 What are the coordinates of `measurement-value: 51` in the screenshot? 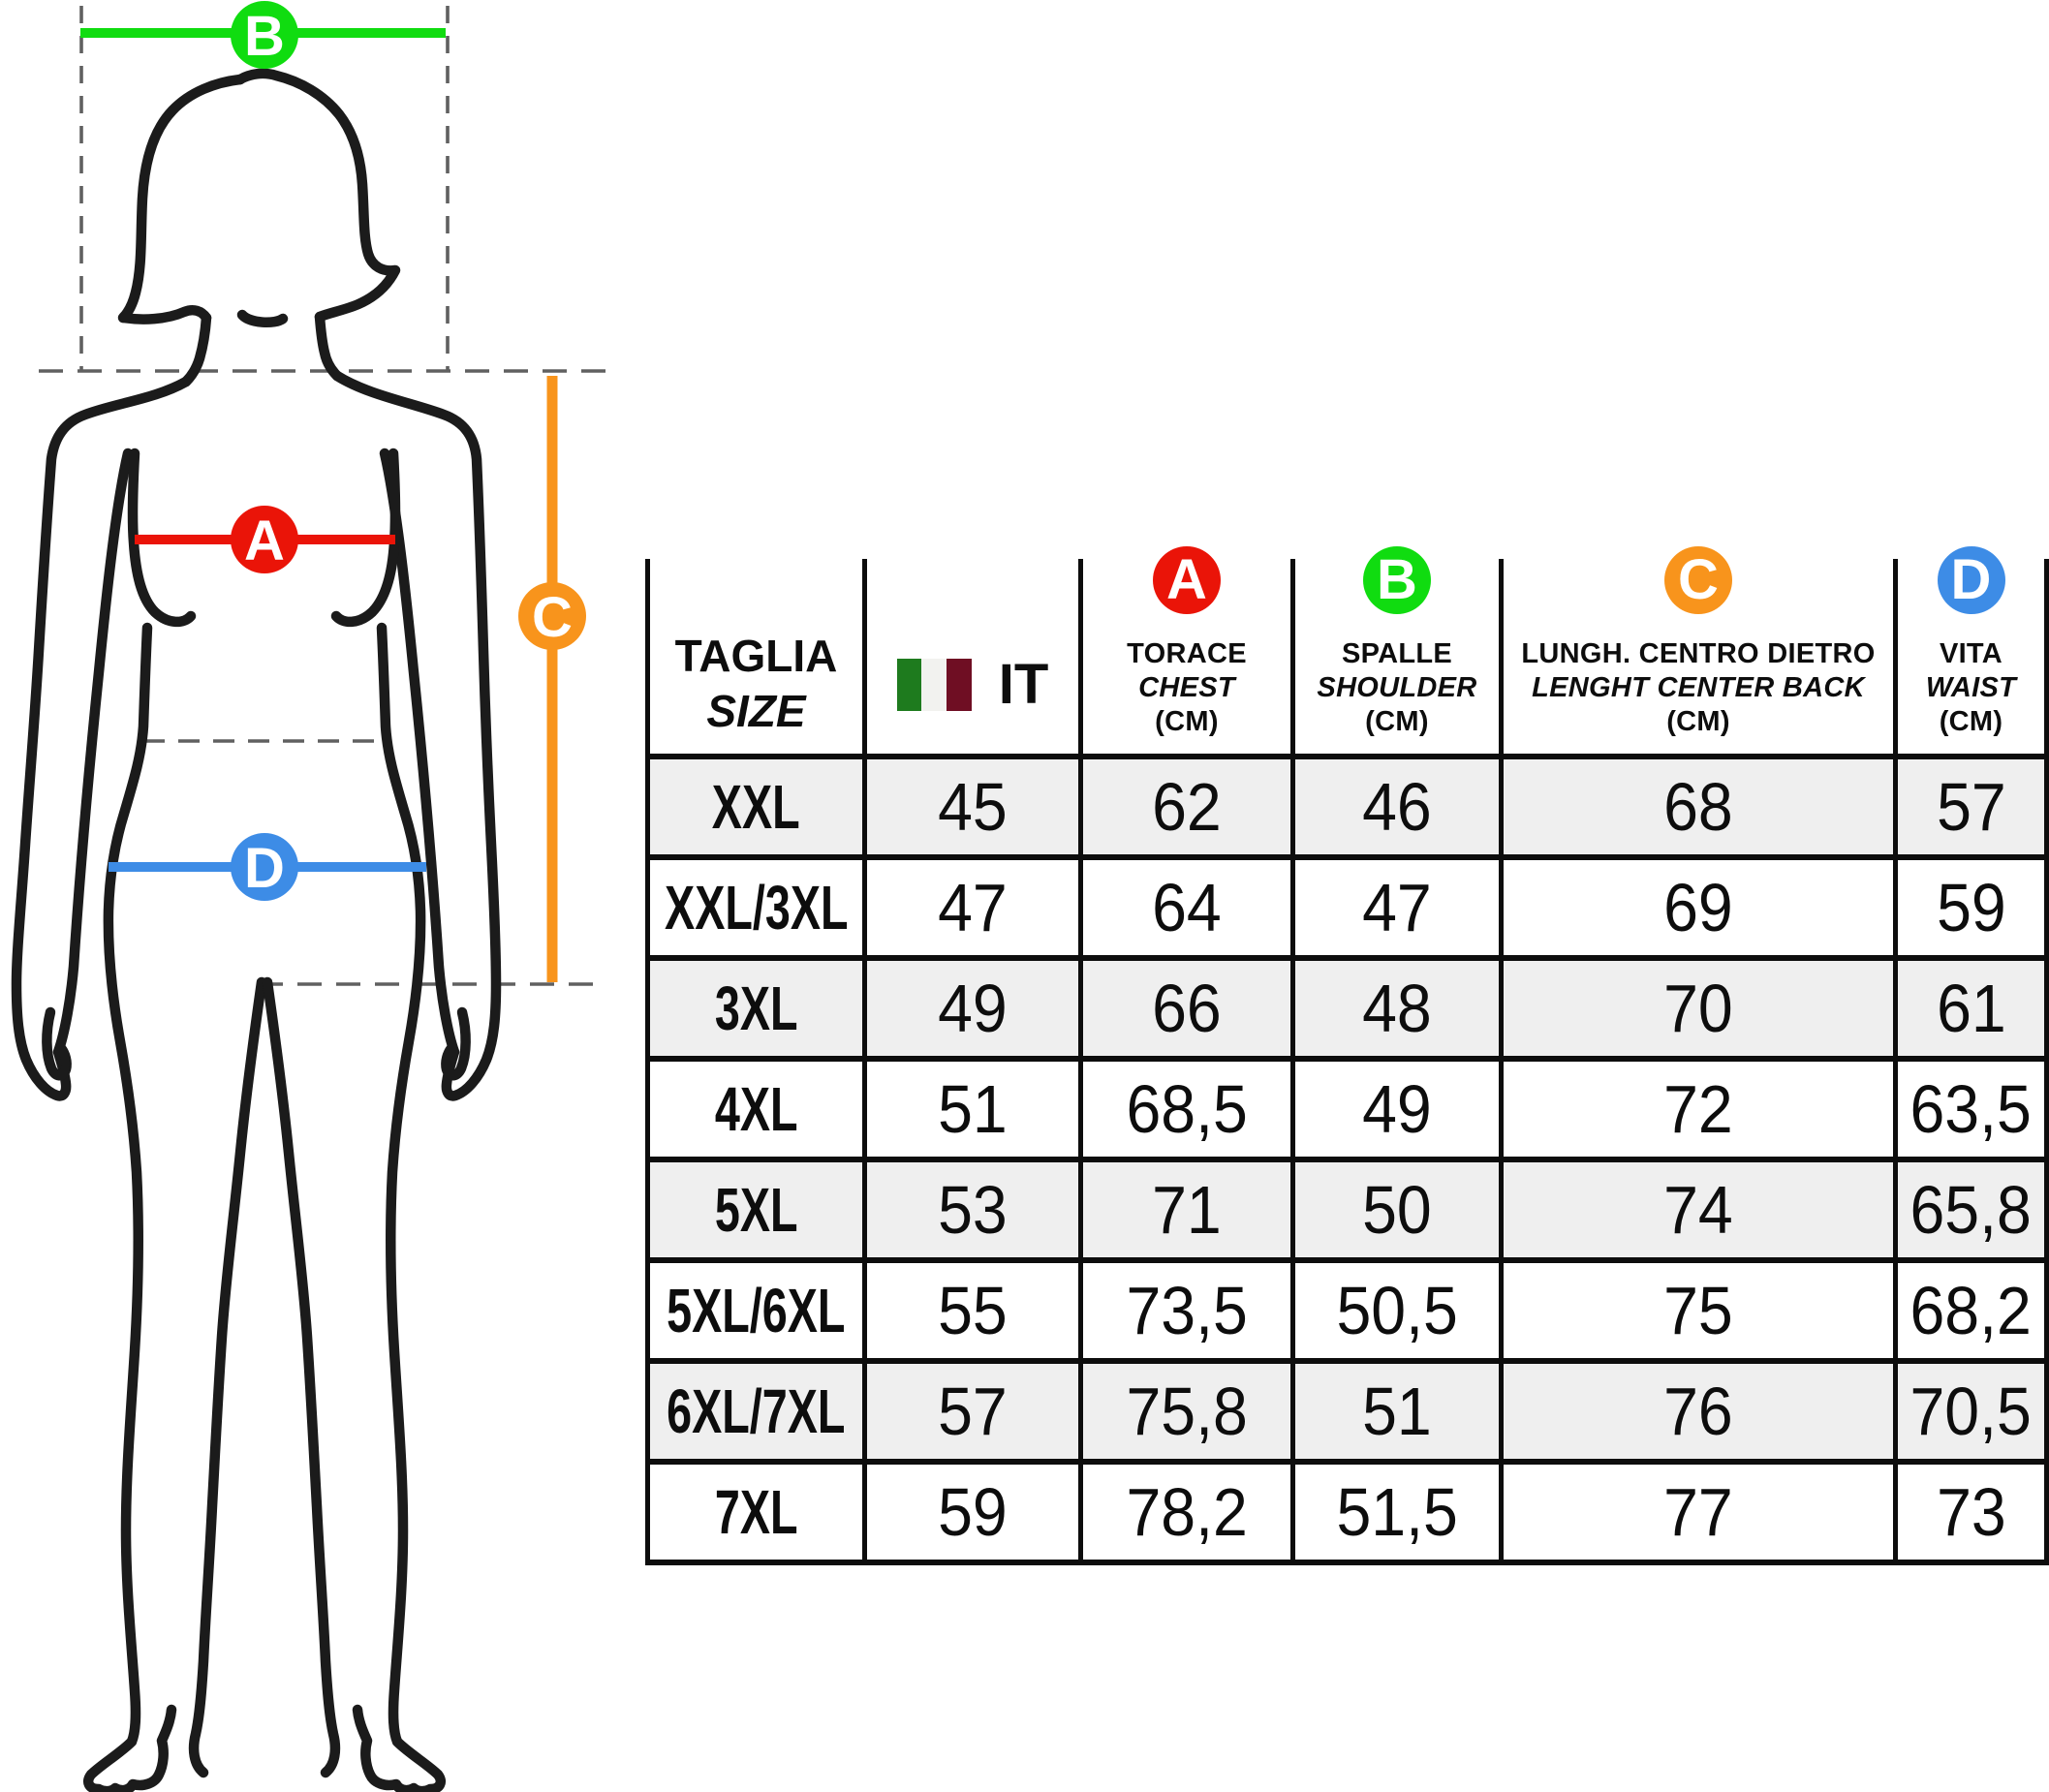 It's located at (973, 1109).